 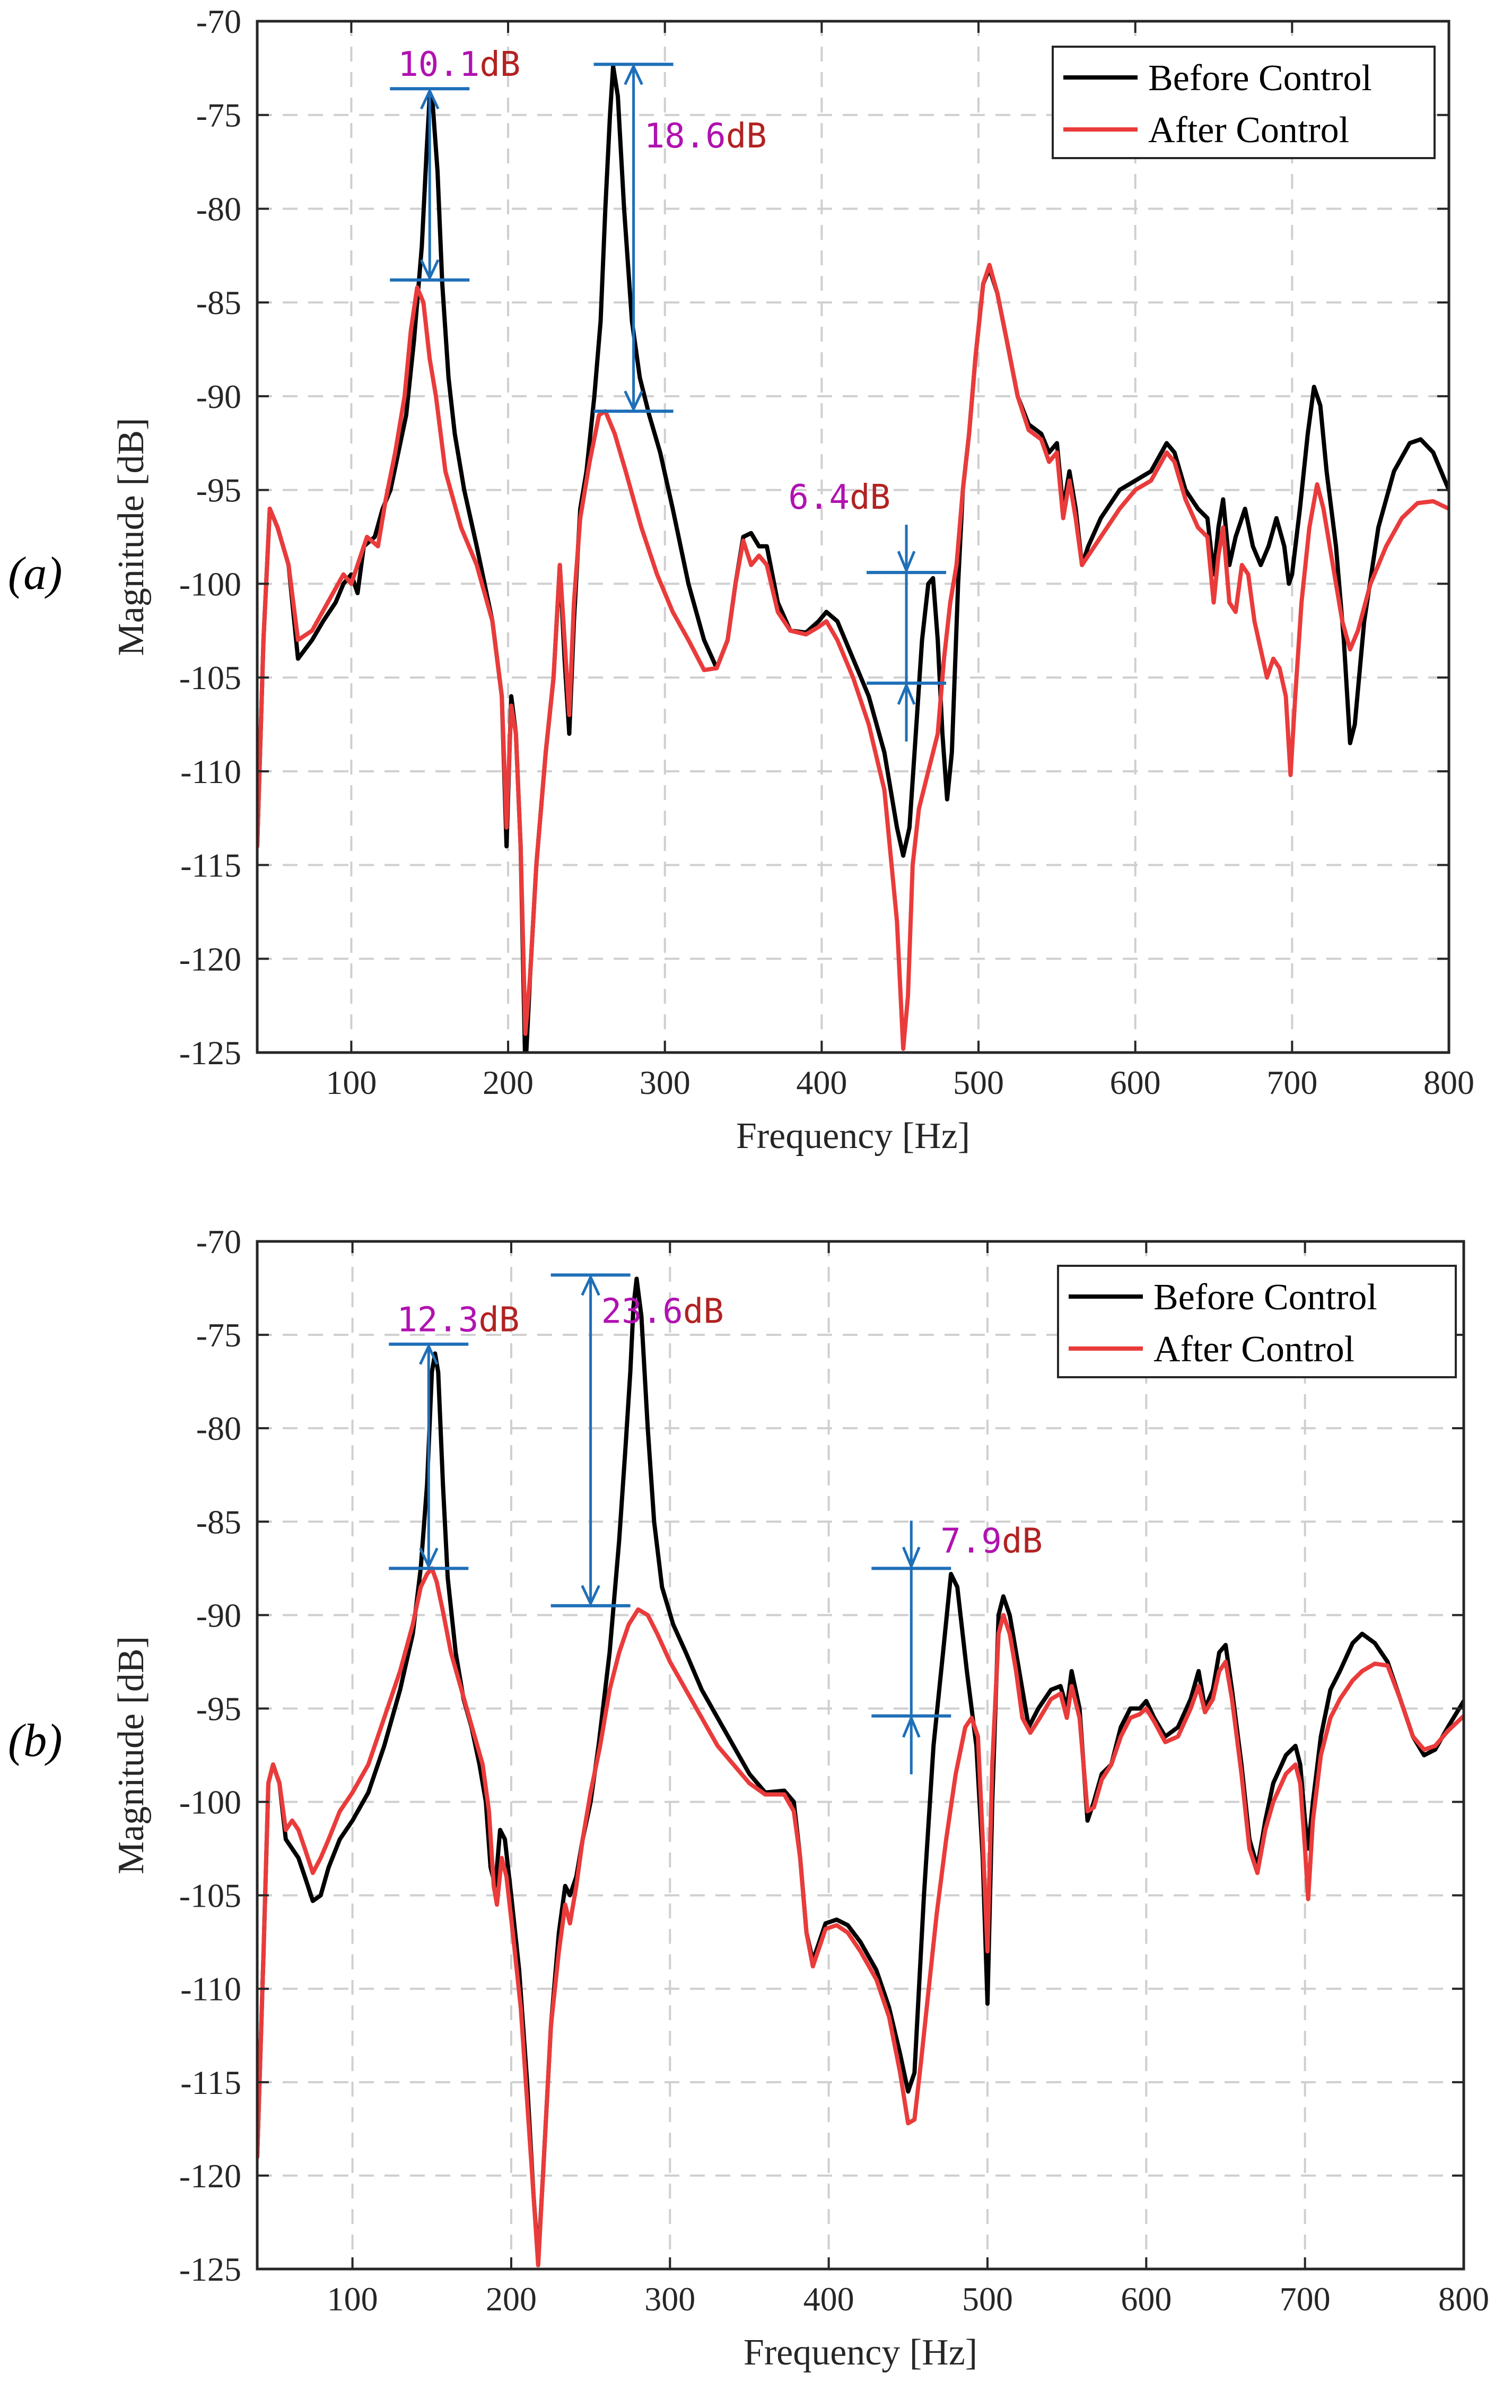 I want to click on annotation-label: 18.6dB, so click(x=706, y=136).